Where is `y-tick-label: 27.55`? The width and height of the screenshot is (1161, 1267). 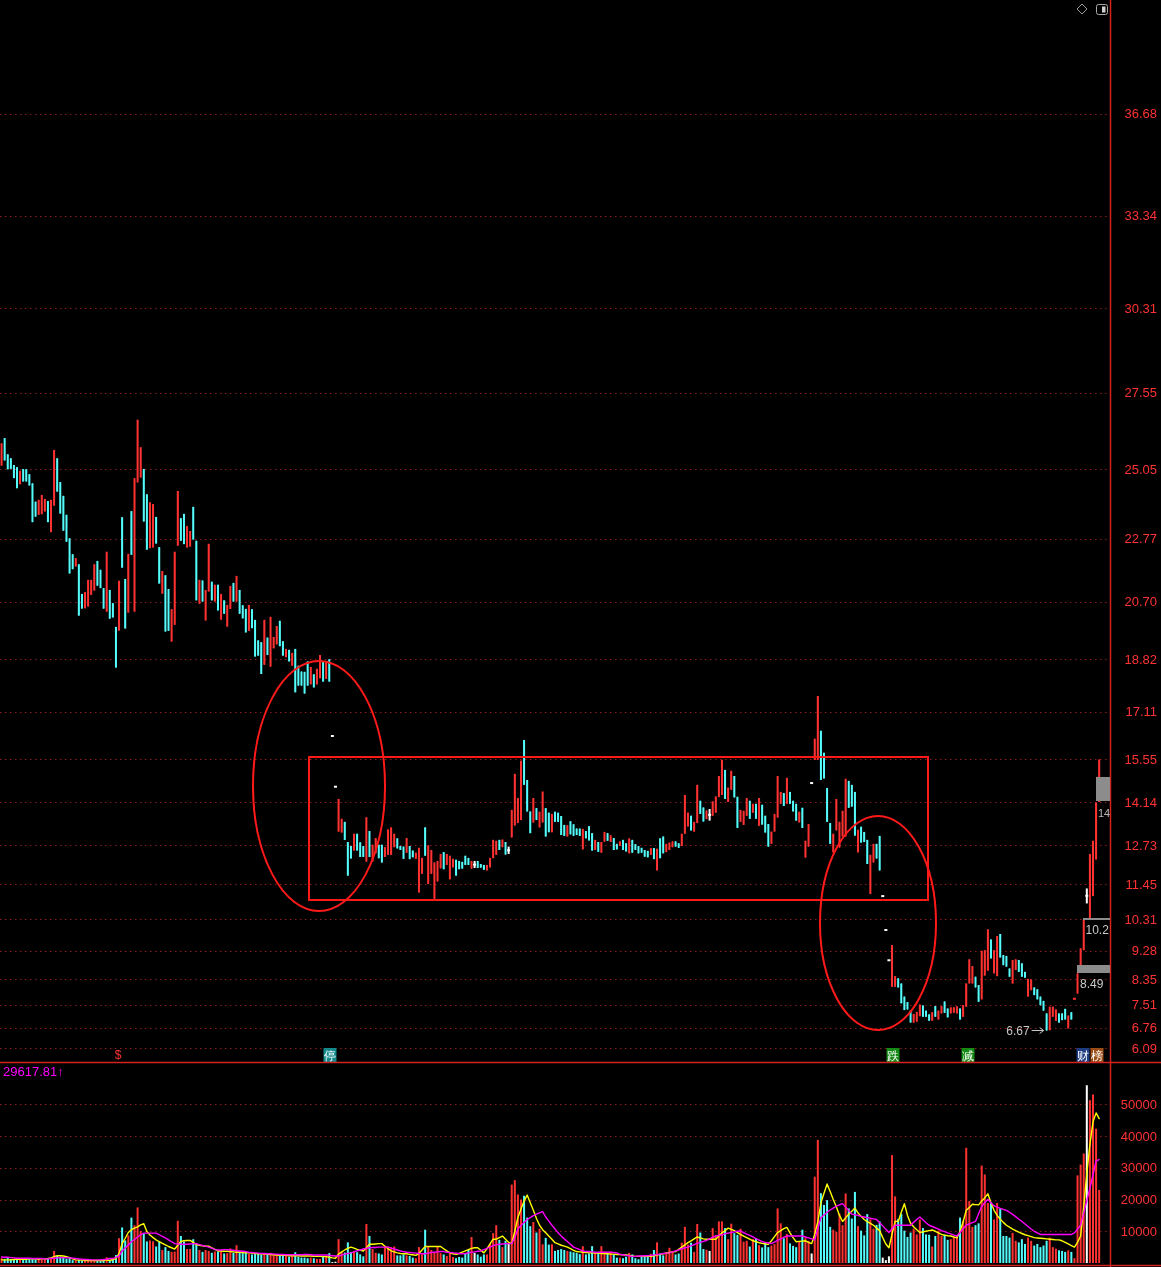 y-tick-label: 27.55 is located at coordinates (1140, 393).